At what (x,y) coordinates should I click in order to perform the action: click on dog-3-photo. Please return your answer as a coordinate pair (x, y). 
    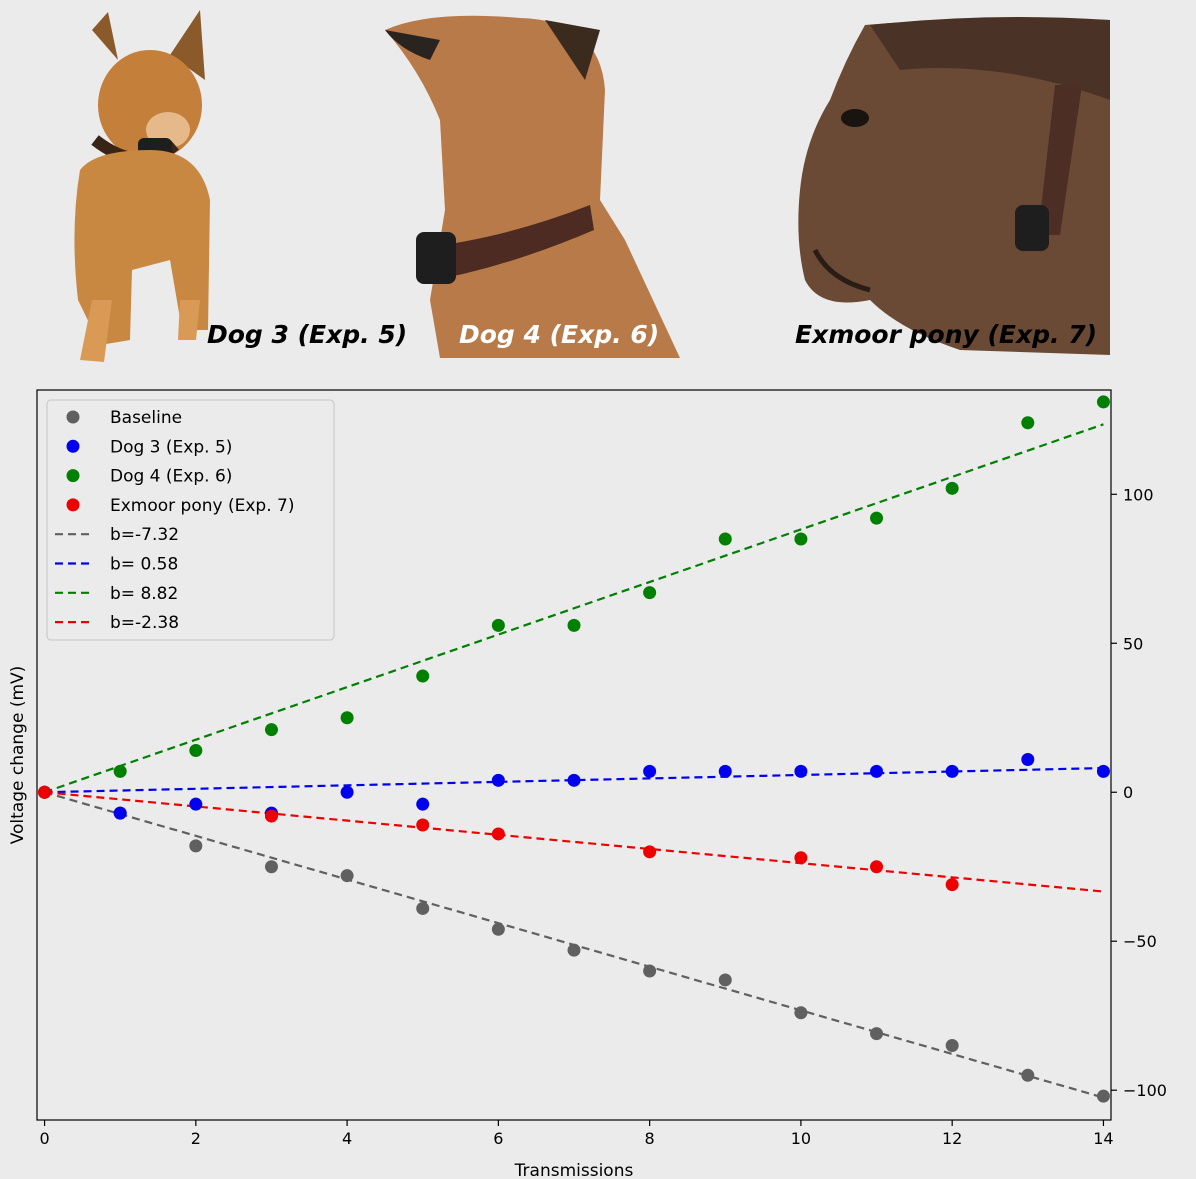
    Looking at the image, I should click on (142, 186).